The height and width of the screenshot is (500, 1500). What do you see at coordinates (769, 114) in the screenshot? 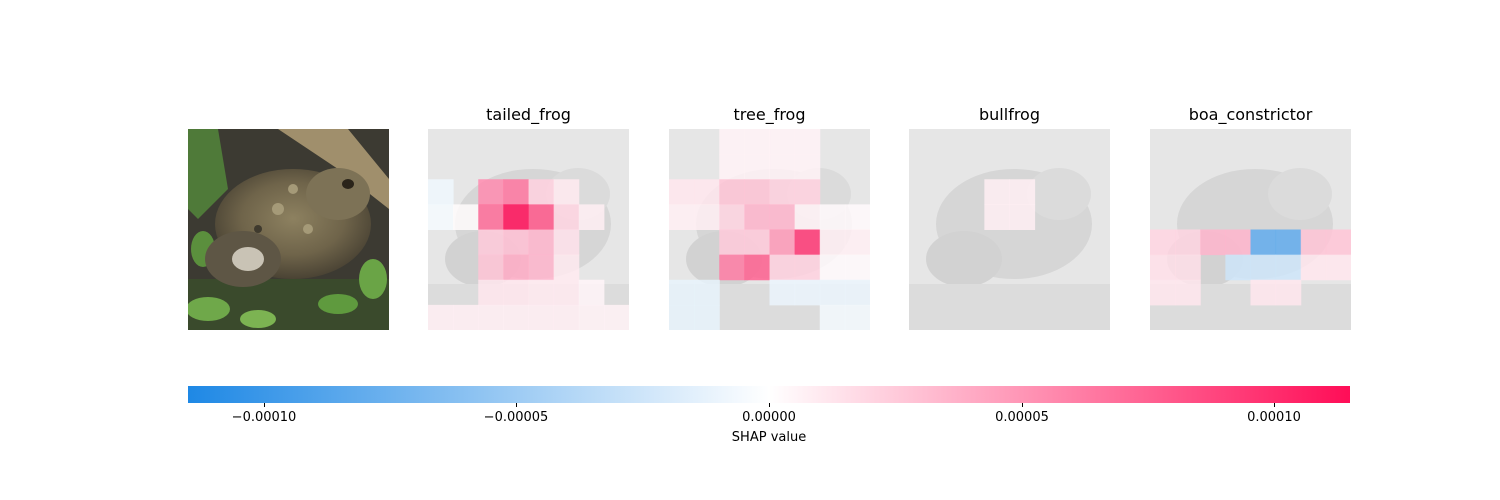
I see `panel-title-tree-frog: tree_frog` at bounding box center [769, 114].